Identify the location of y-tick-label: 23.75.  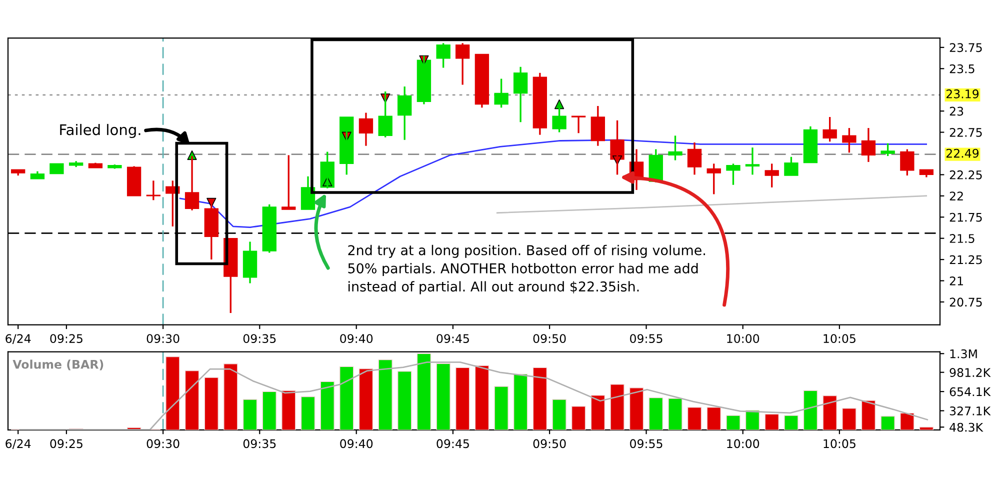
(966, 47).